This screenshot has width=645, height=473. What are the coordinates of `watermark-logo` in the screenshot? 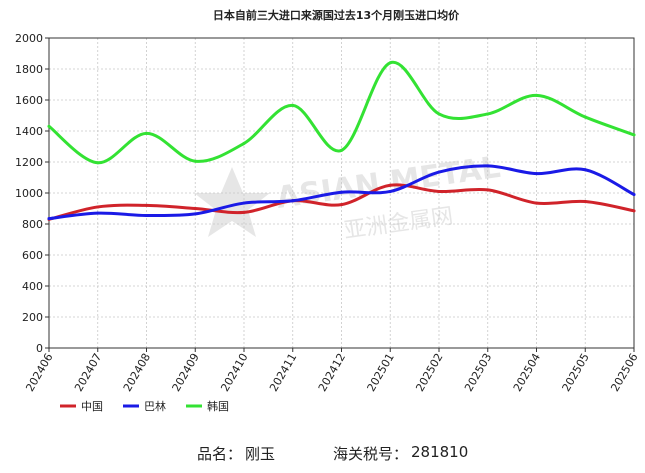 It's located at (232, 202).